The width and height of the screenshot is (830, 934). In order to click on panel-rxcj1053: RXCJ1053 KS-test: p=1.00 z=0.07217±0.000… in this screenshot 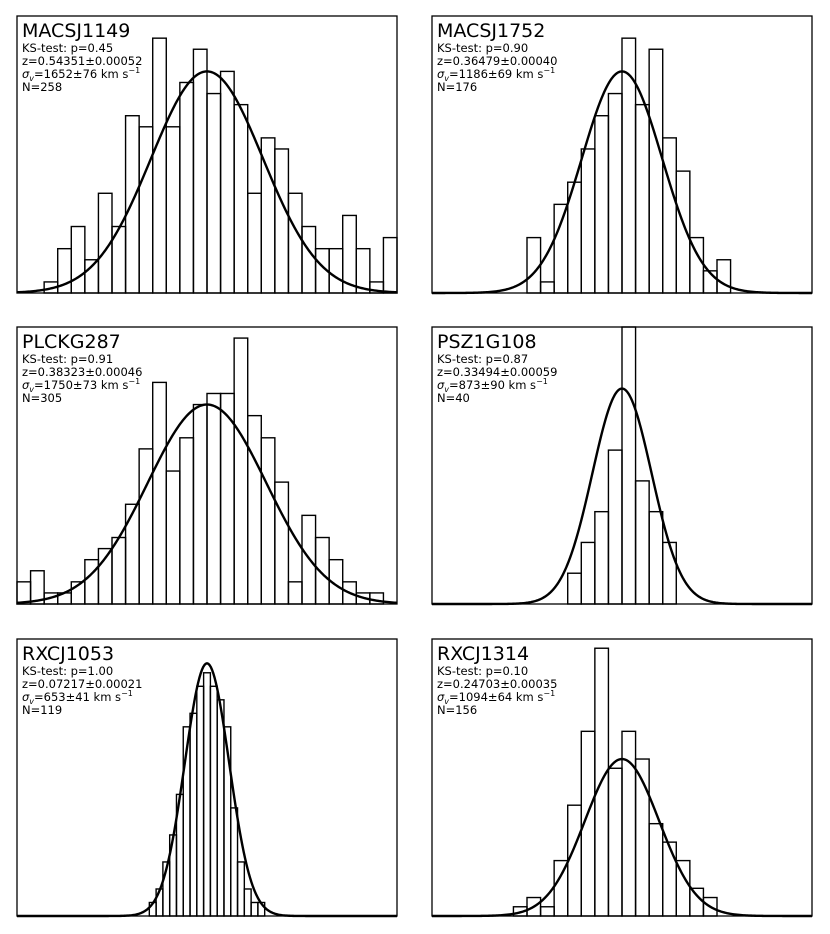, I will do `click(207, 778)`.